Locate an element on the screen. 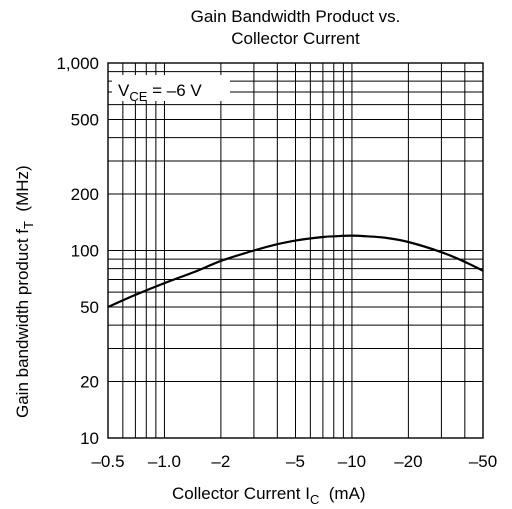  y-axis-label: Gain bandwidth product fT (MHz) is located at coordinates (24, 291).